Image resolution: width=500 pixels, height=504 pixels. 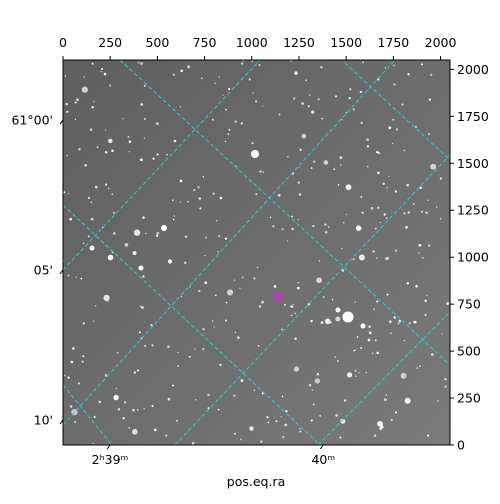 What do you see at coordinates (108, 447) in the screenshot?
I see `x-world-tick` at bounding box center [108, 447].